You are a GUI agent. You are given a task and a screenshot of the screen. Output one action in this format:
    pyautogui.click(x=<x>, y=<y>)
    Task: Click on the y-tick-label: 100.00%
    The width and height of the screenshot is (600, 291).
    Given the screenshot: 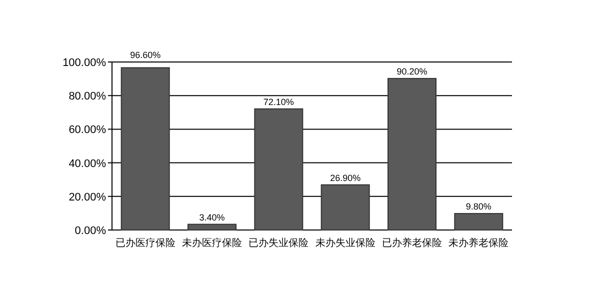 What is the action you would take?
    pyautogui.click(x=84, y=63)
    